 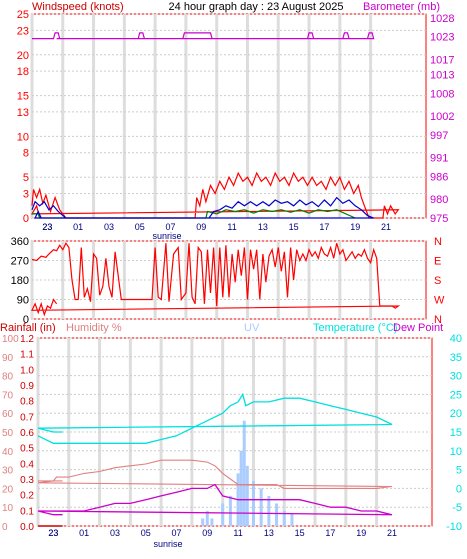 I want to click on wind-axis-ticks: 0 3 5 8 10 13 15 18 20 23 25, so click(x=23, y=117).